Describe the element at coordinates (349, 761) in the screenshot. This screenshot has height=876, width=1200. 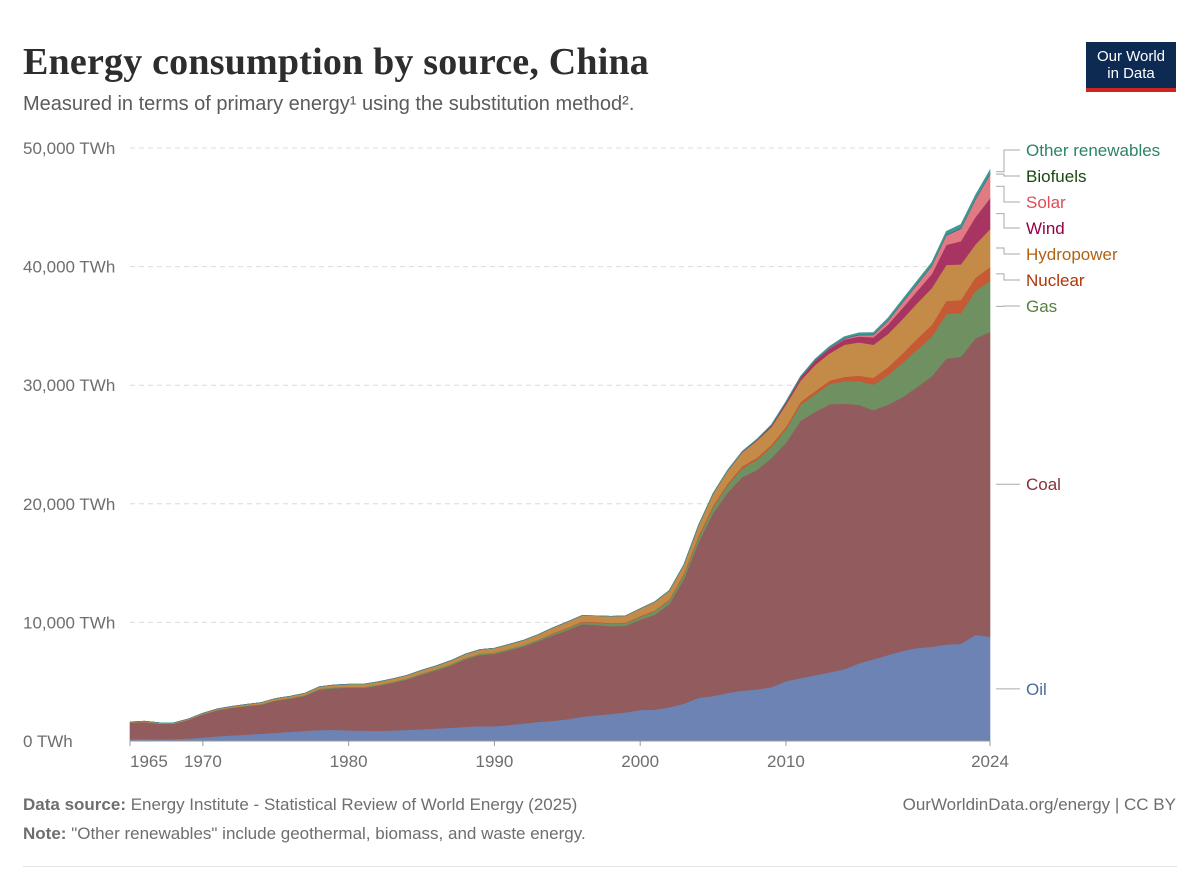
I see `x-tick-label: 1980` at that location.